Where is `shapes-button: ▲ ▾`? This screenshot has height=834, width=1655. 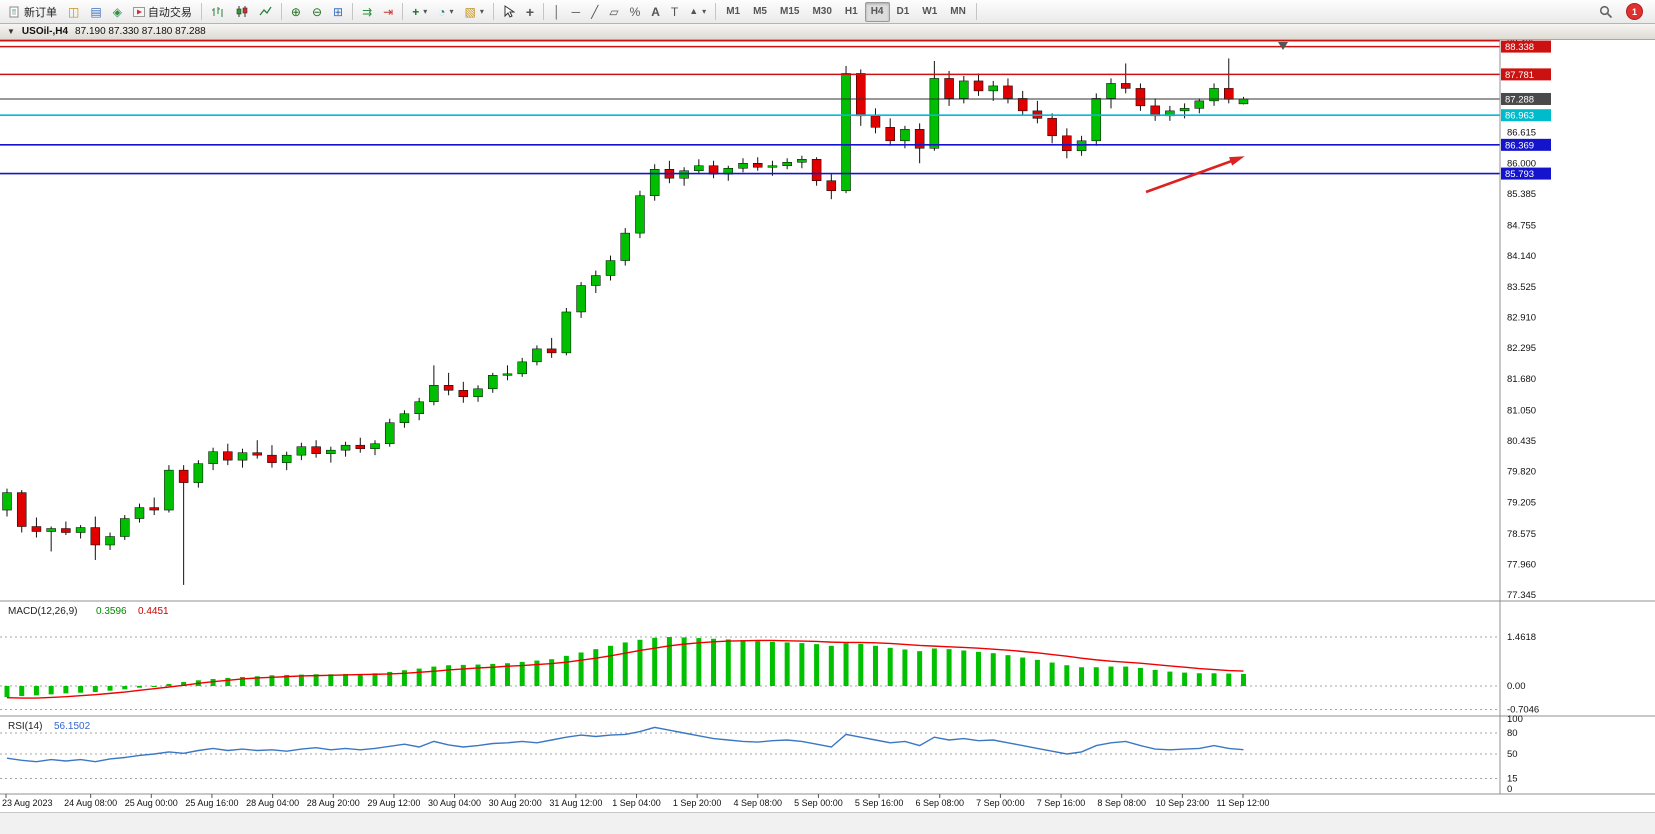 shapes-button: ▲ ▾ is located at coordinates (697, 12).